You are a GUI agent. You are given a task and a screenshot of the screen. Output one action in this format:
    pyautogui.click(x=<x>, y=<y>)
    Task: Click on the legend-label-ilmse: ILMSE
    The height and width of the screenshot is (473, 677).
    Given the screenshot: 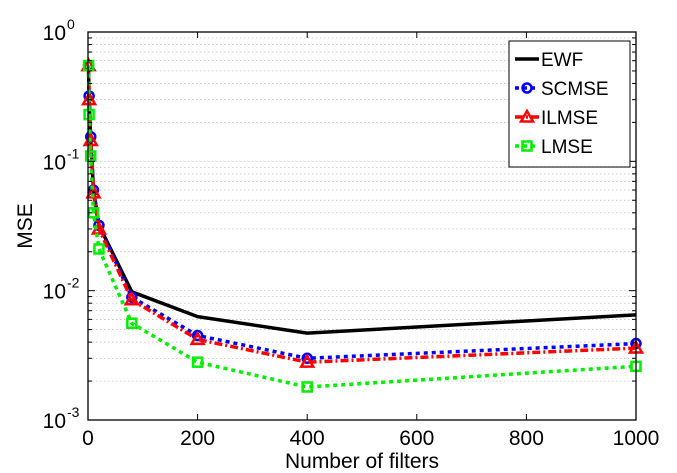 What is the action you would take?
    pyautogui.click(x=569, y=118)
    